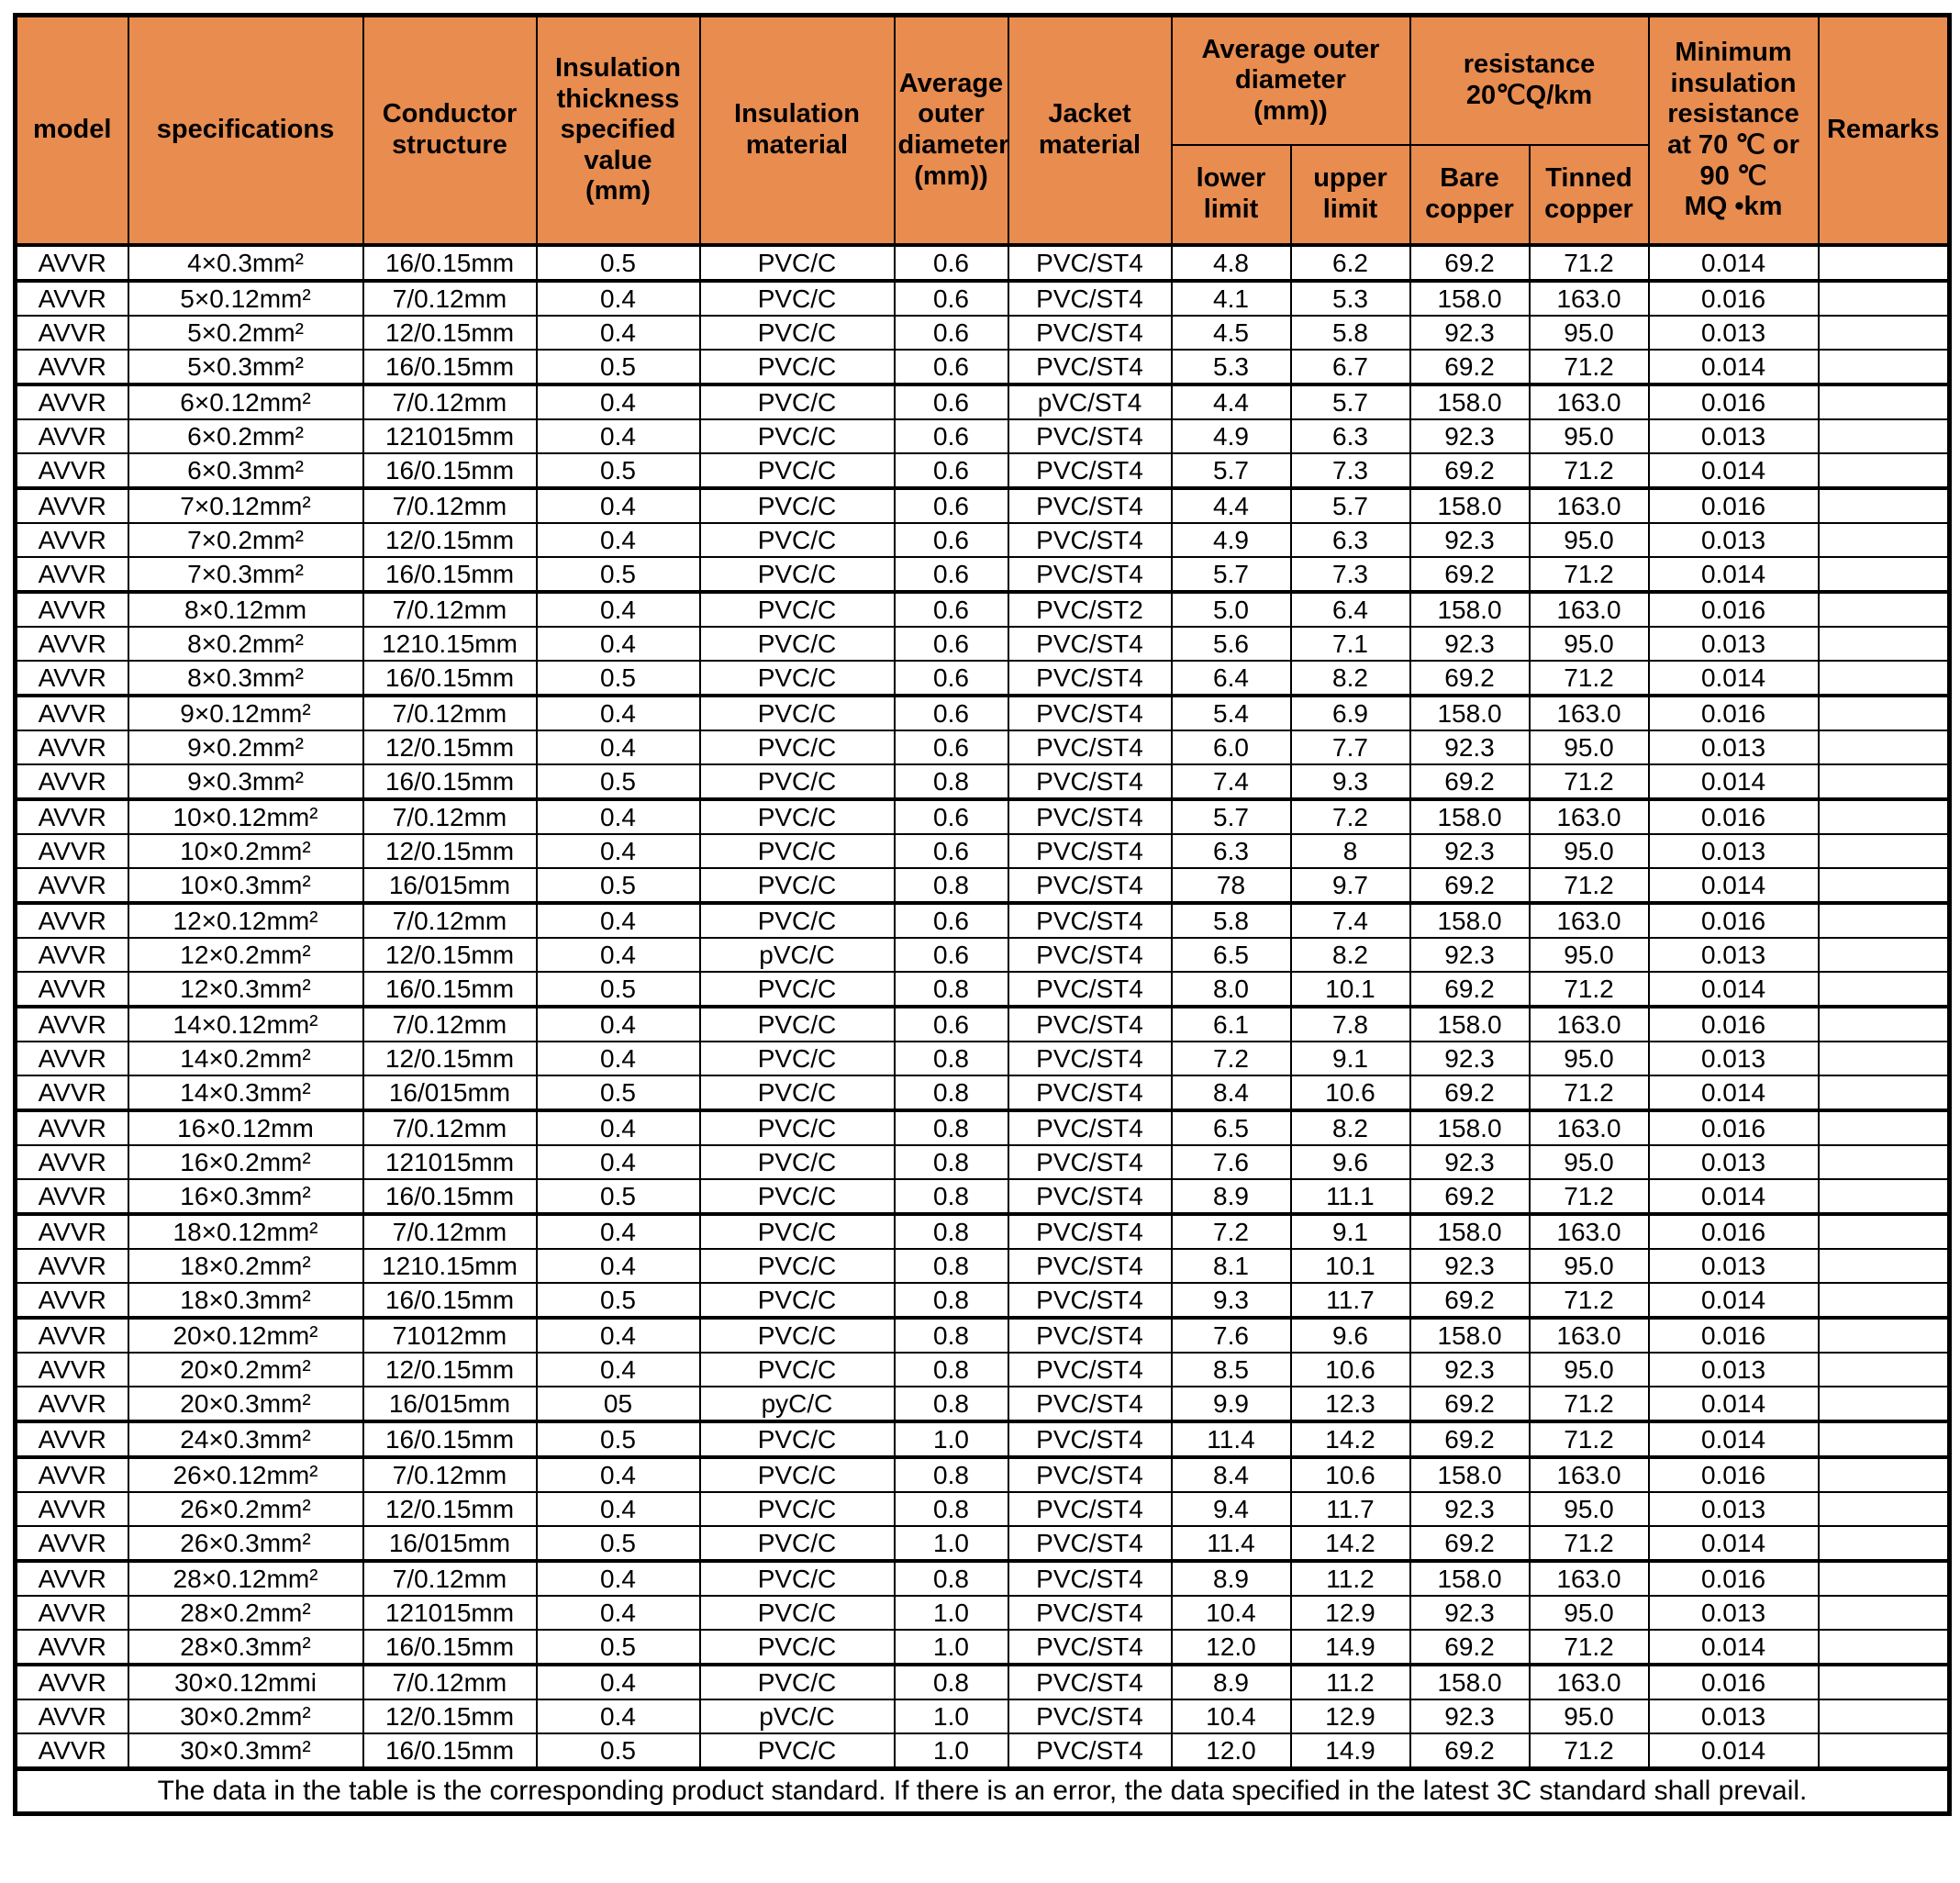 The width and height of the screenshot is (1960, 1883). I want to click on cell-spec: 28×0.3mm², so click(246, 1647).